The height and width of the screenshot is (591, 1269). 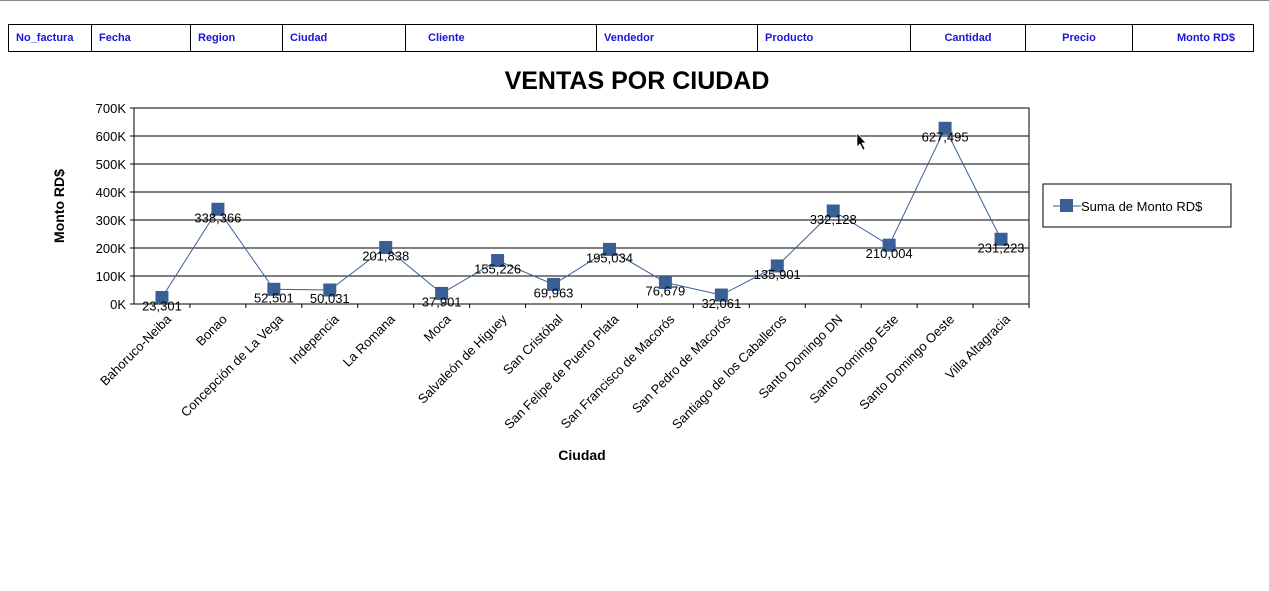 I want to click on x-tick-label: San Francisco de Macorós, so click(x=618, y=371).